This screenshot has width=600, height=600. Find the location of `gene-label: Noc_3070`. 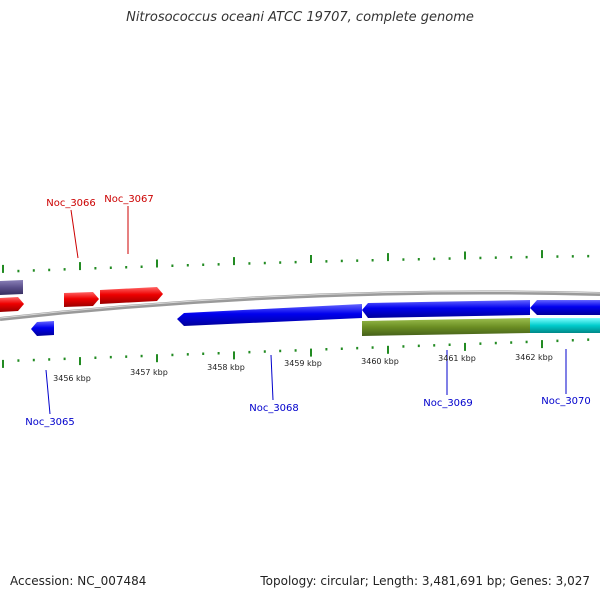

gene-label: Noc_3070 is located at coordinates (566, 401).